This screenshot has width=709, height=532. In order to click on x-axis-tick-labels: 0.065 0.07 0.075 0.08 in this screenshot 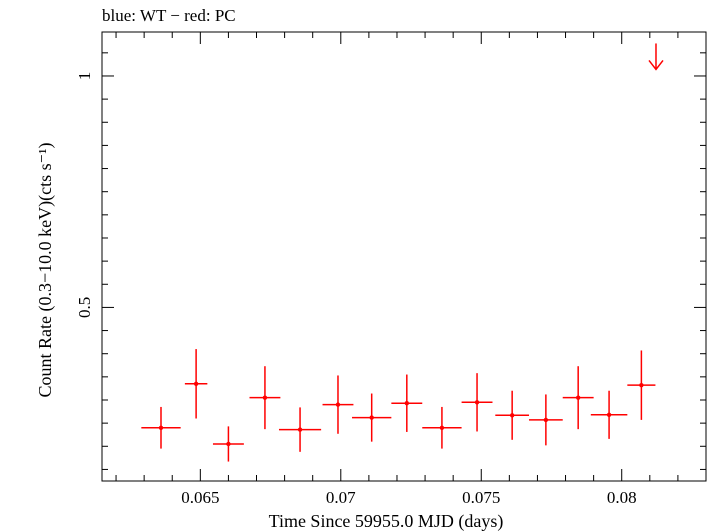, I will do `click(408, 497)`.